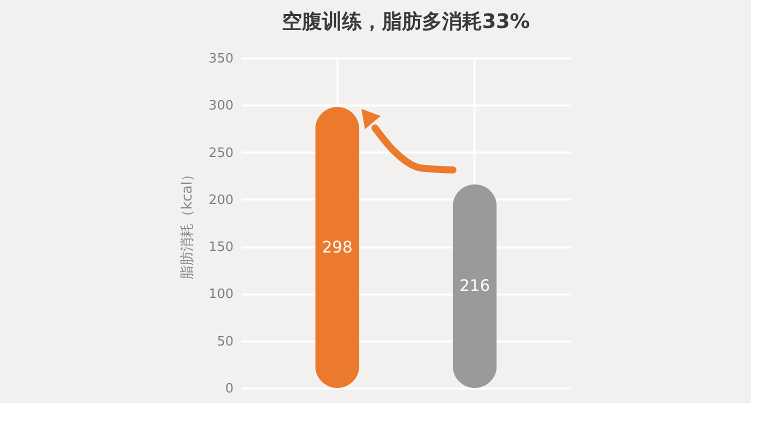 The image size is (762, 429). I want to click on data-label: 298, so click(337, 247).